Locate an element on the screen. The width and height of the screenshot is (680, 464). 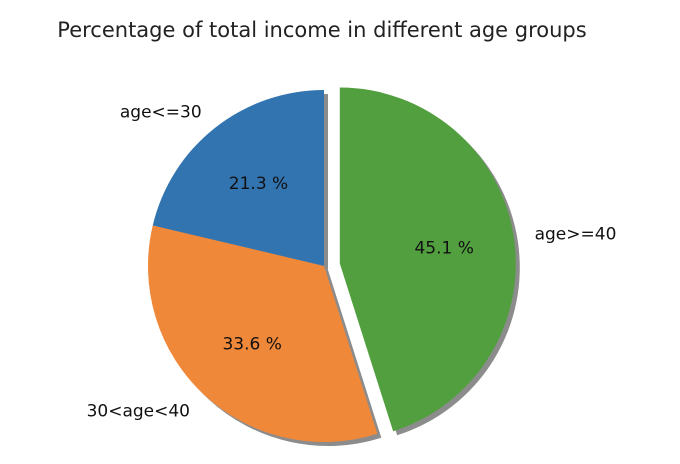
pct-label-30-age-40: 33.6 % is located at coordinates (251, 344).